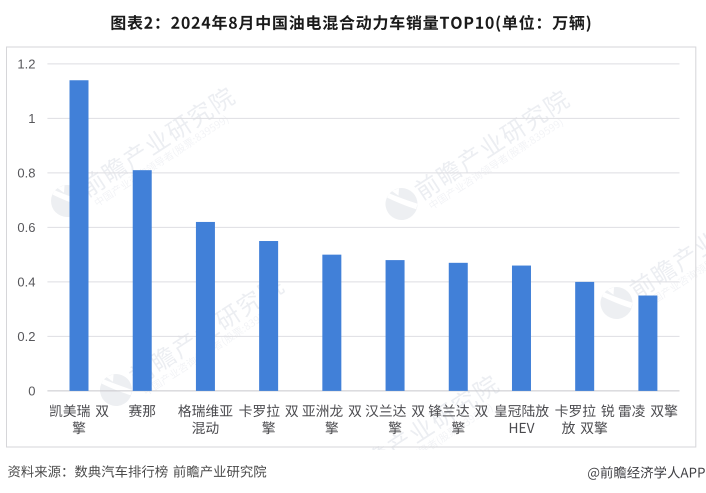  I want to click on svg-text: 1.2, so click(26, 64).